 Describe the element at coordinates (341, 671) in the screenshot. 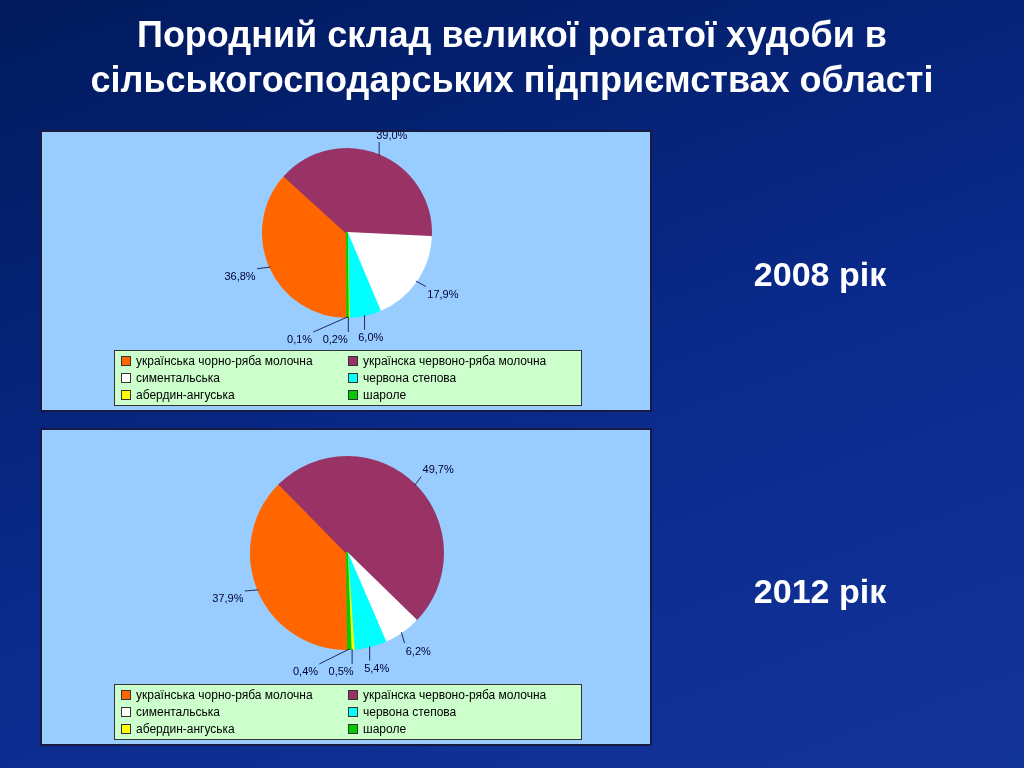

I see `data-label: 0,5%` at that location.